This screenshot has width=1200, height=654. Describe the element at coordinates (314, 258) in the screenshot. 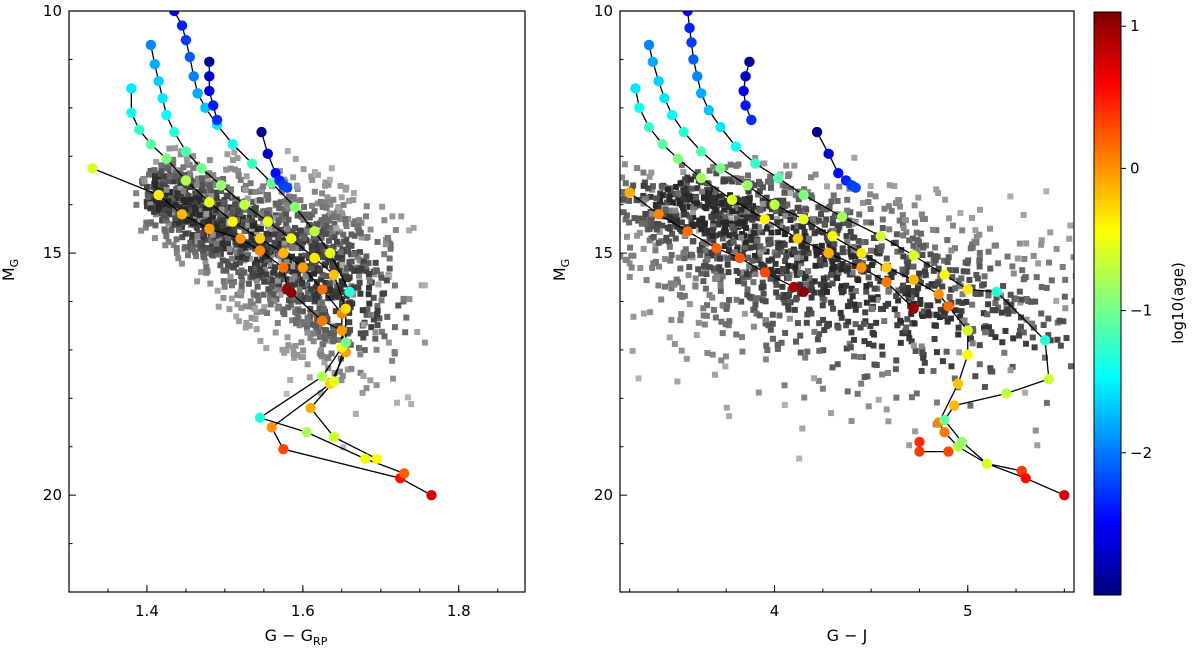

I see `left-track-3-point` at that location.